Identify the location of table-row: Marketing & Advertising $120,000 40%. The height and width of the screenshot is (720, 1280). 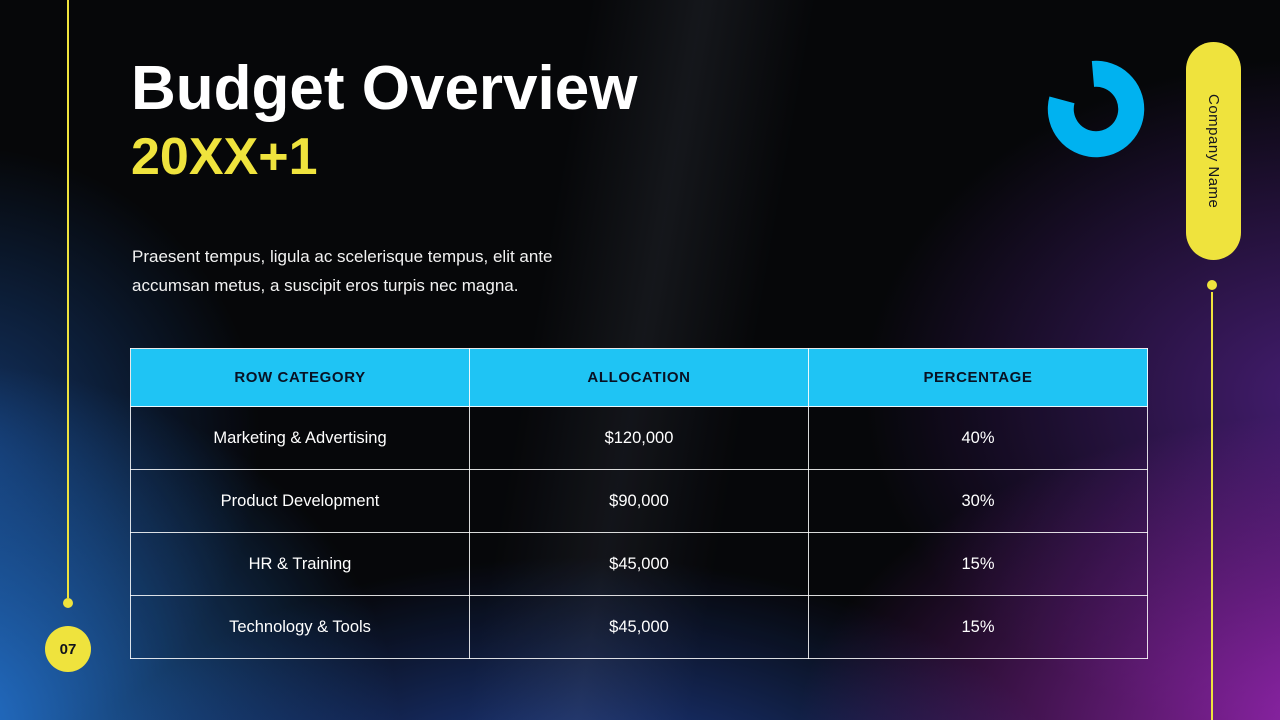
(639, 438).